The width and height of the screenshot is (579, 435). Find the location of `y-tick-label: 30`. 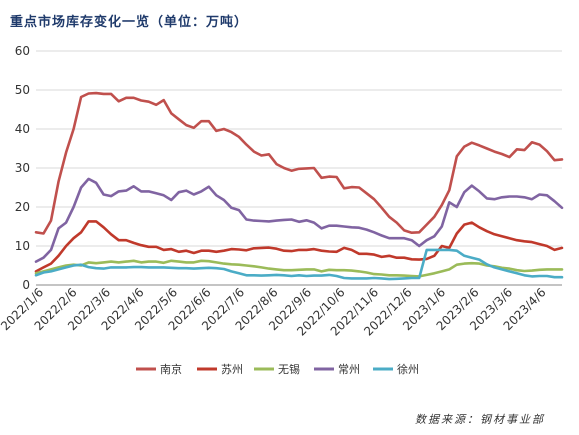

y-tick-label: 30 is located at coordinates (22, 168).